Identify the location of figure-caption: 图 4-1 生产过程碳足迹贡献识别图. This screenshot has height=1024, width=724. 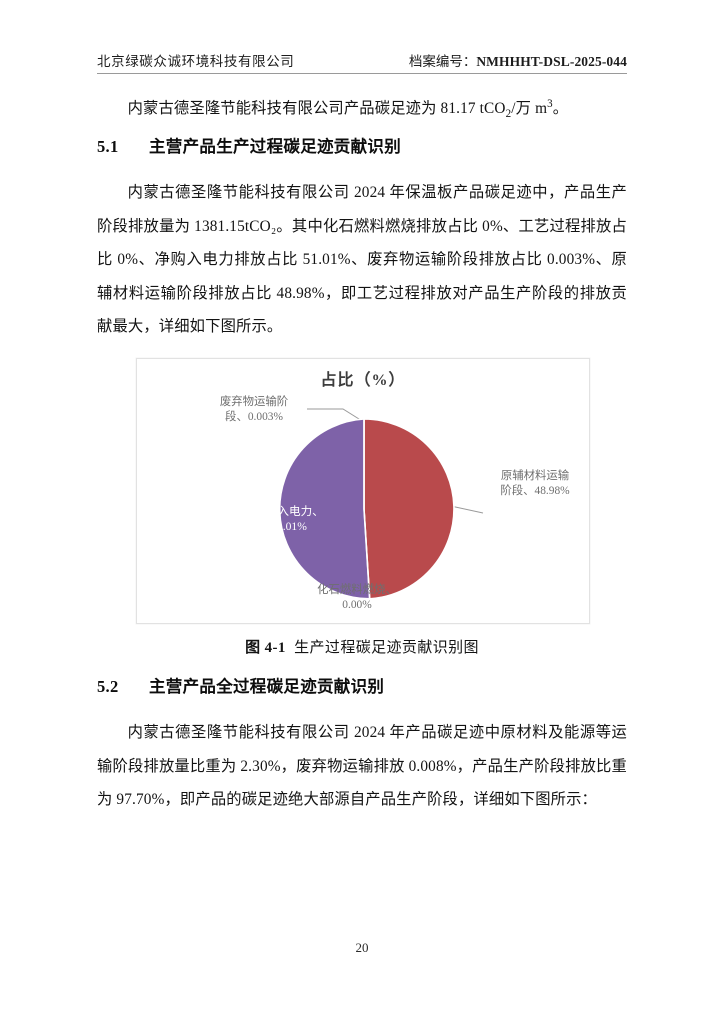
(362, 646).